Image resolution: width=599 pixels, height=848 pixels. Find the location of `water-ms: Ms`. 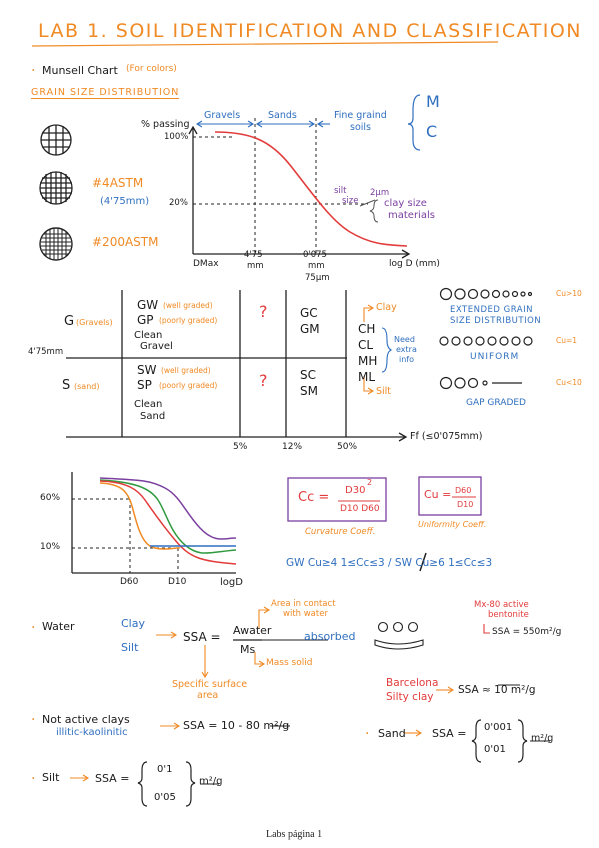

water-ms: Ms is located at coordinates (248, 649).